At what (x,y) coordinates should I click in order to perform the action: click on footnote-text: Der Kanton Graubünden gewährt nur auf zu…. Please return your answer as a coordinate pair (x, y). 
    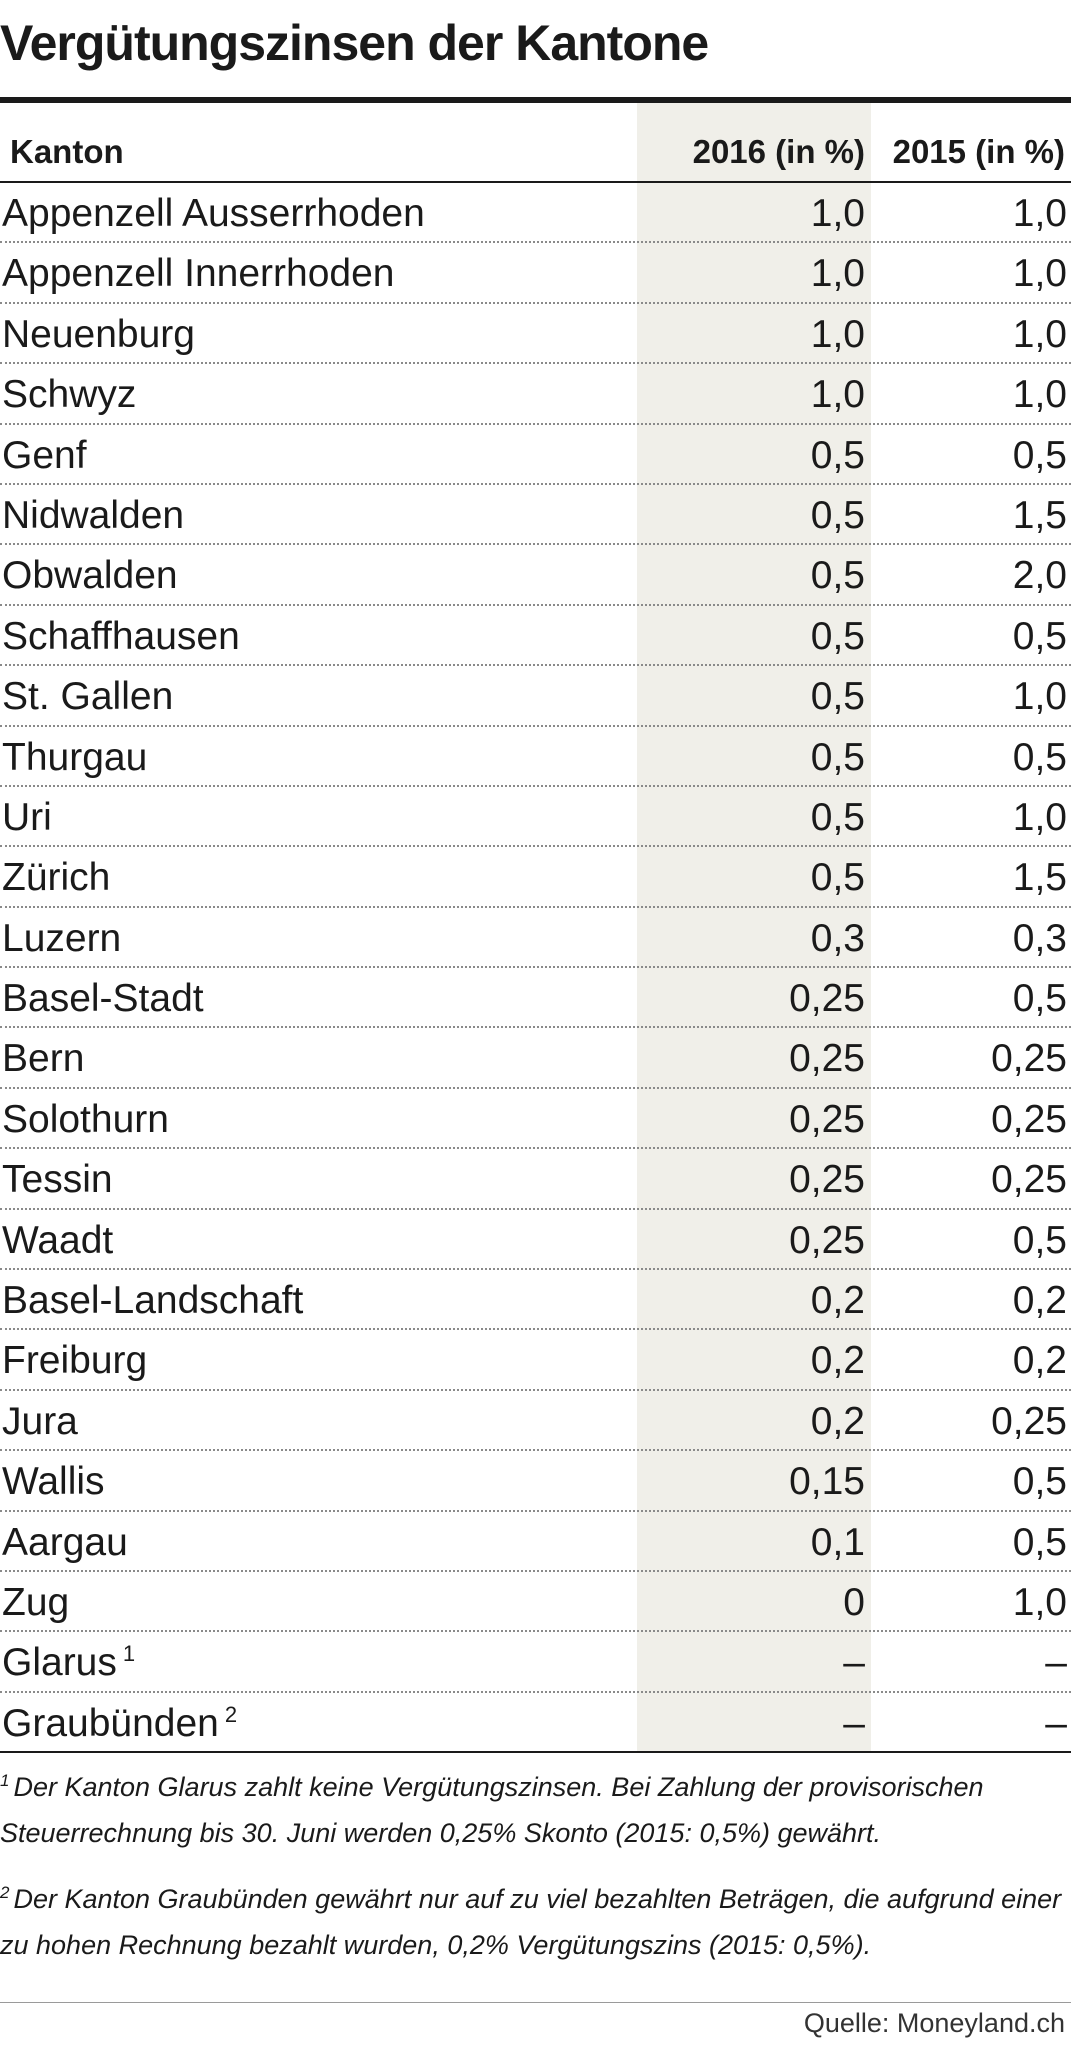
    Looking at the image, I should click on (531, 1922).